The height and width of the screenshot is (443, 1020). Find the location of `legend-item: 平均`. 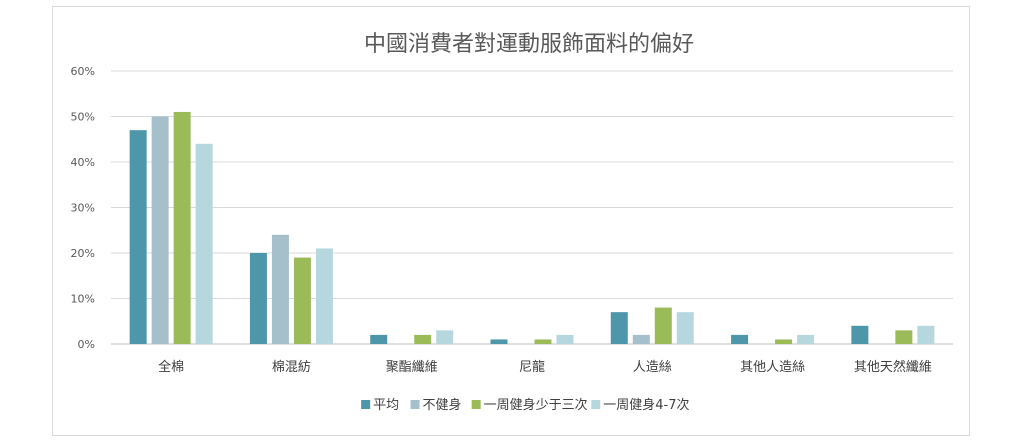

legend-item: 平均 is located at coordinates (380, 405).